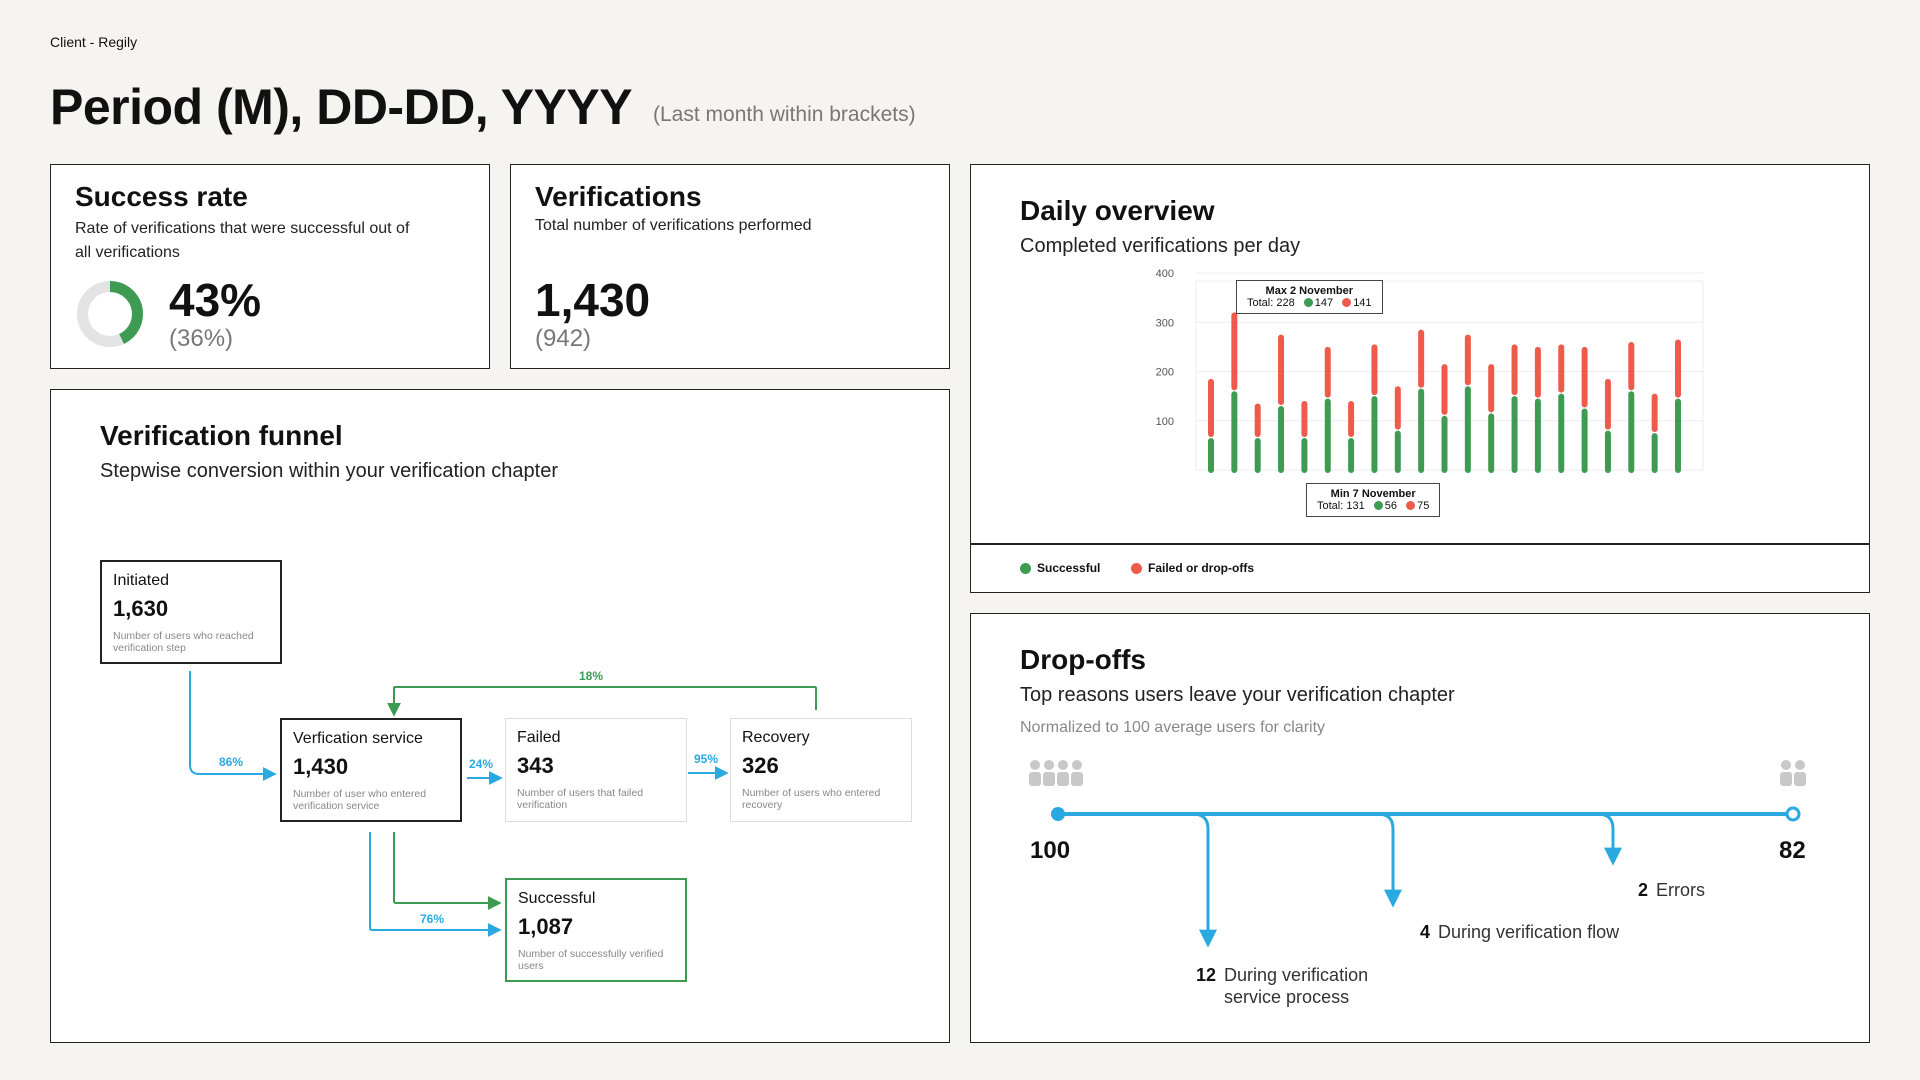 The image size is (1920, 1080). What do you see at coordinates (706, 759) in the screenshot?
I see `pct-failed-recovery: 95%` at bounding box center [706, 759].